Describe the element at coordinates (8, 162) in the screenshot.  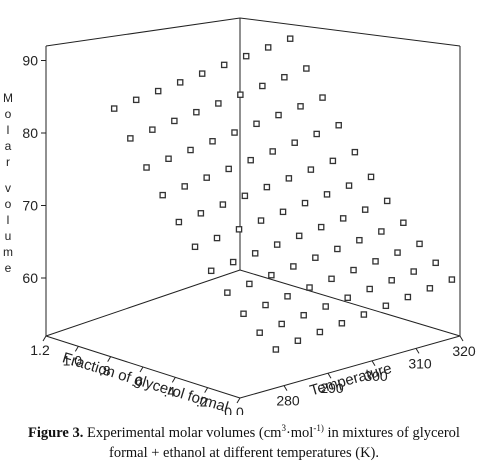
I see `z-label-glyph: r` at that location.